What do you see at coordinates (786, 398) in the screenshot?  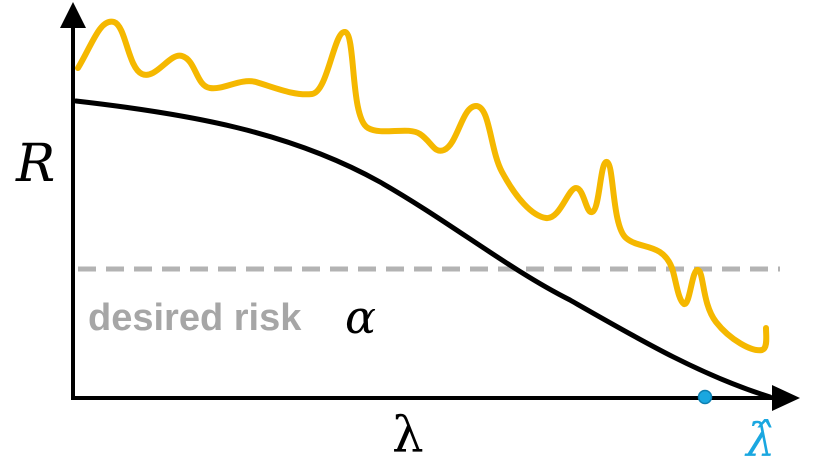 I see `x-axis-arrowhead` at bounding box center [786, 398].